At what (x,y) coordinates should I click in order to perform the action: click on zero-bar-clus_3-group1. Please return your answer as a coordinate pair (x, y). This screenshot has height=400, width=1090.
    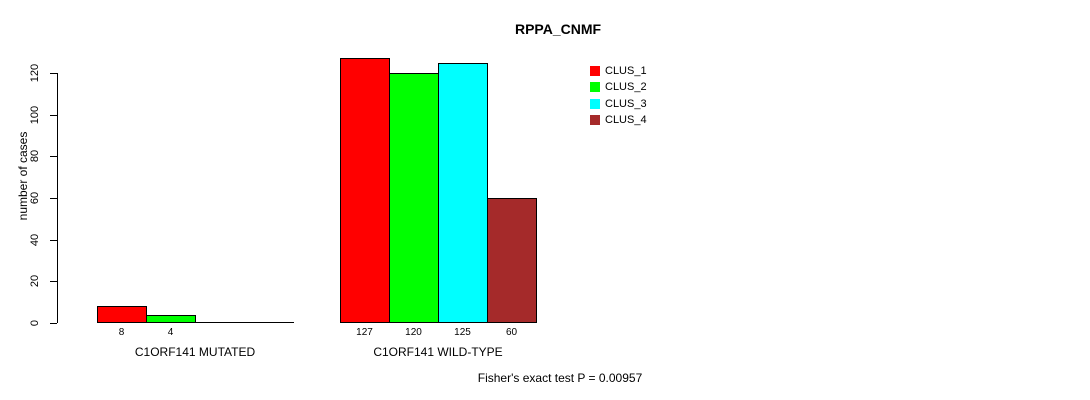
    Looking at the image, I should click on (220, 322).